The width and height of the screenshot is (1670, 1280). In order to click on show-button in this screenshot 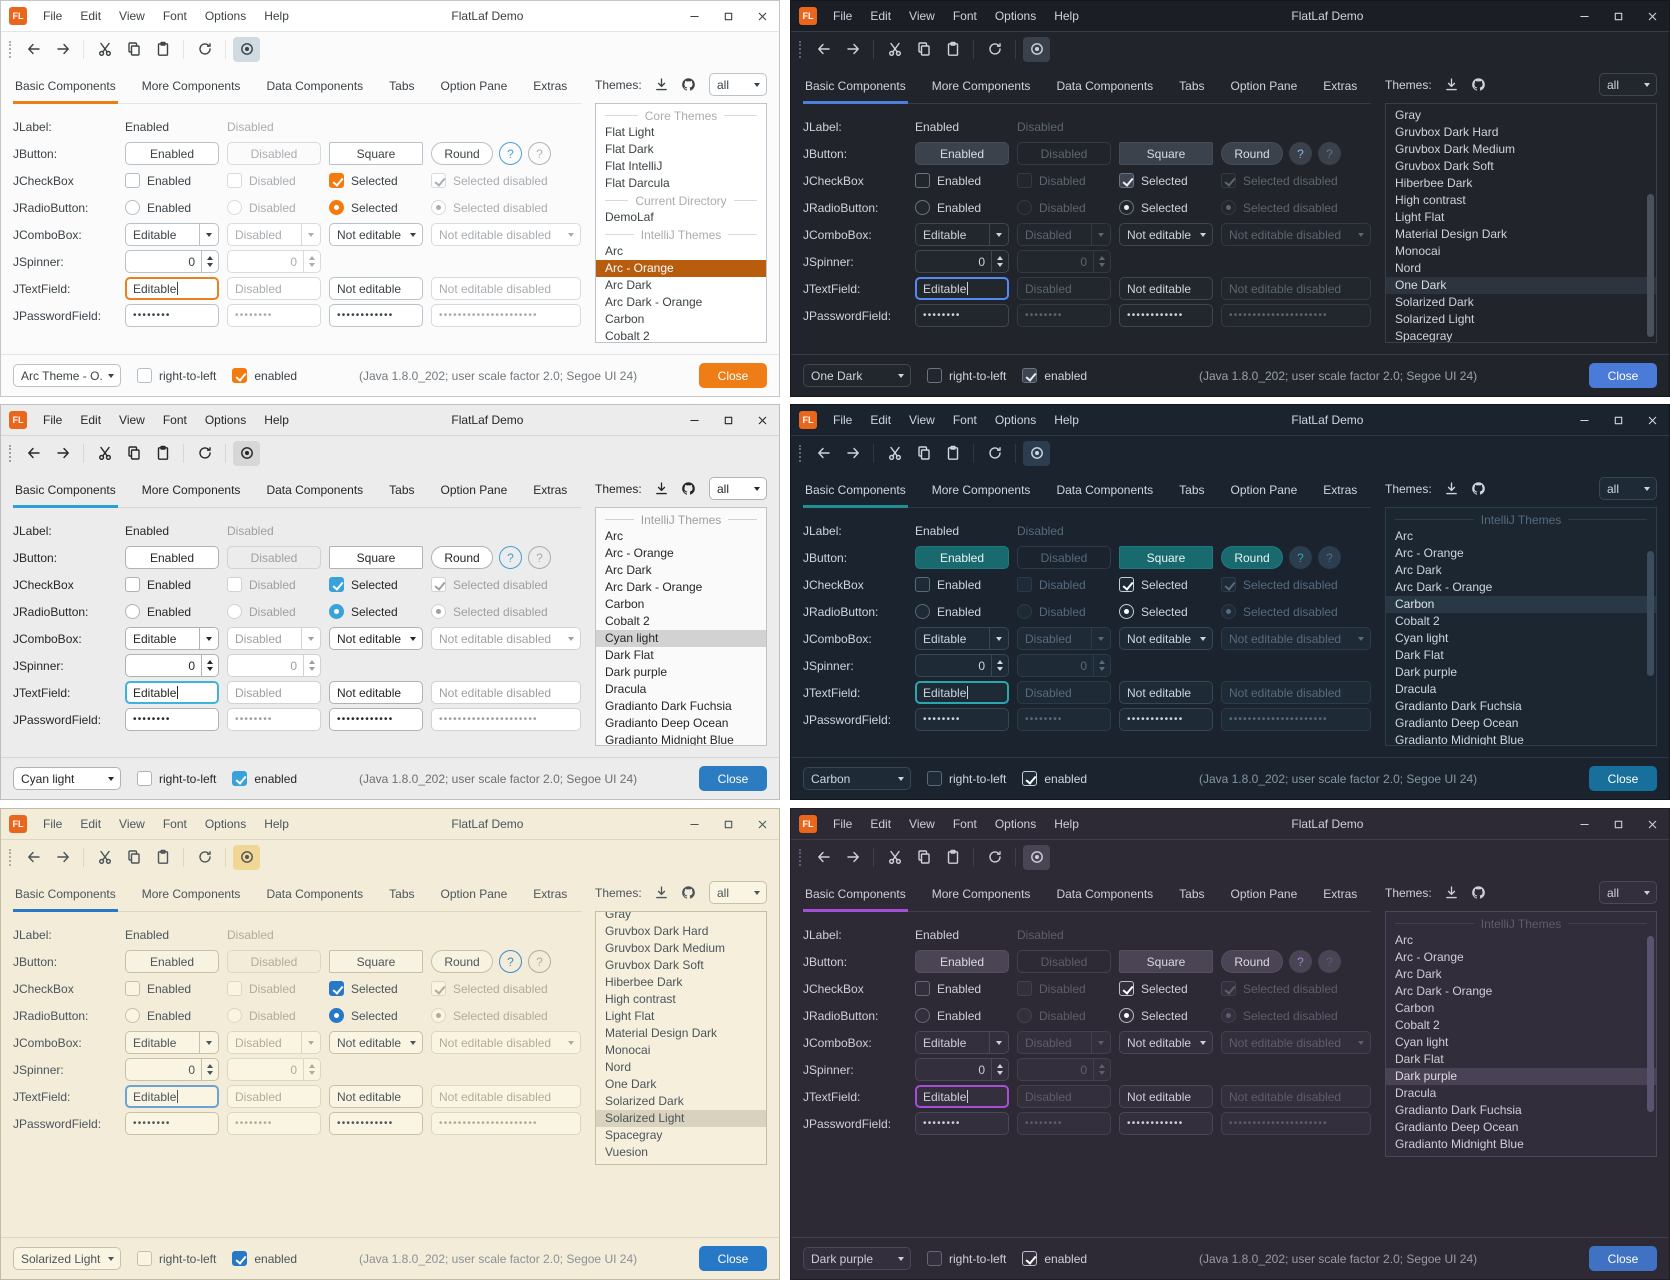, I will do `click(1036, 857)`.